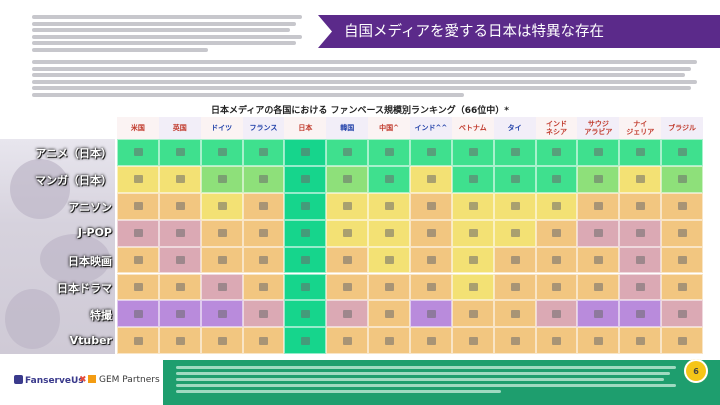 Image resolution: width=720 pixels, height=405 pixels. What do you see at coordinates (94, 233) in the screenshot?
I see `row-label: J-POP` at bounding box center [94, 233].